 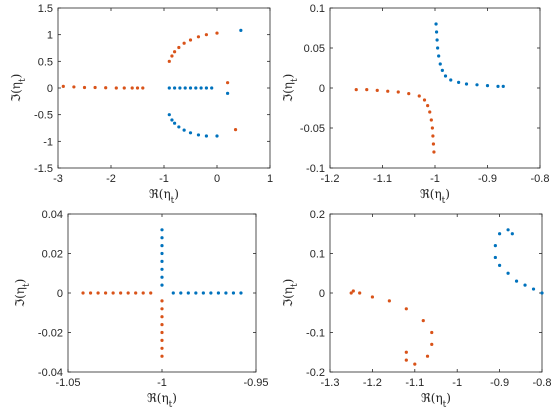 I want to click on x-tick-label: -3, so click(x=58, y=179).